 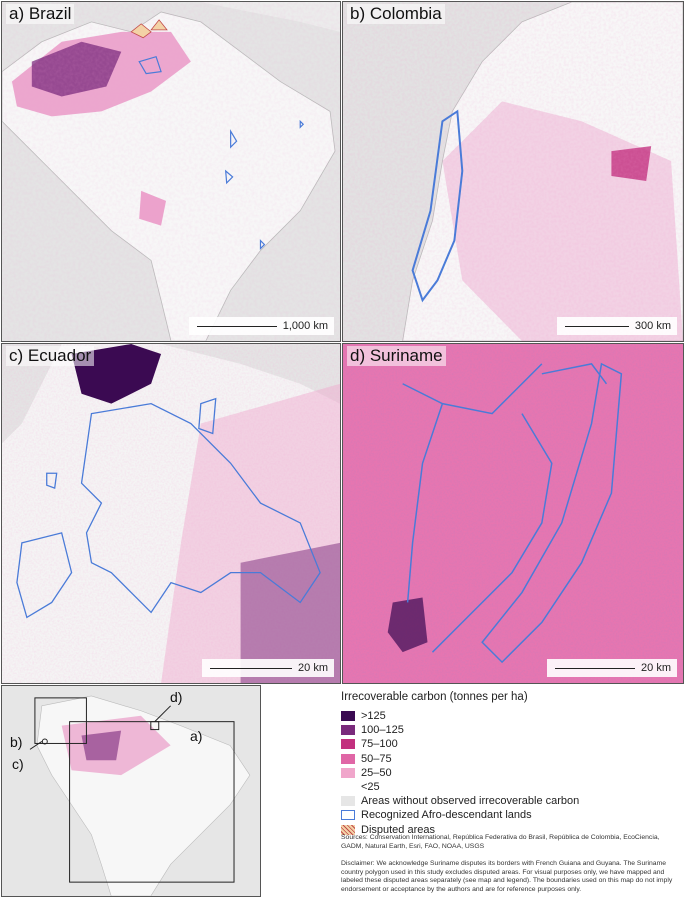 I want to click on legend-row-disputed: Disputed areas, so click(x=511, y=830).